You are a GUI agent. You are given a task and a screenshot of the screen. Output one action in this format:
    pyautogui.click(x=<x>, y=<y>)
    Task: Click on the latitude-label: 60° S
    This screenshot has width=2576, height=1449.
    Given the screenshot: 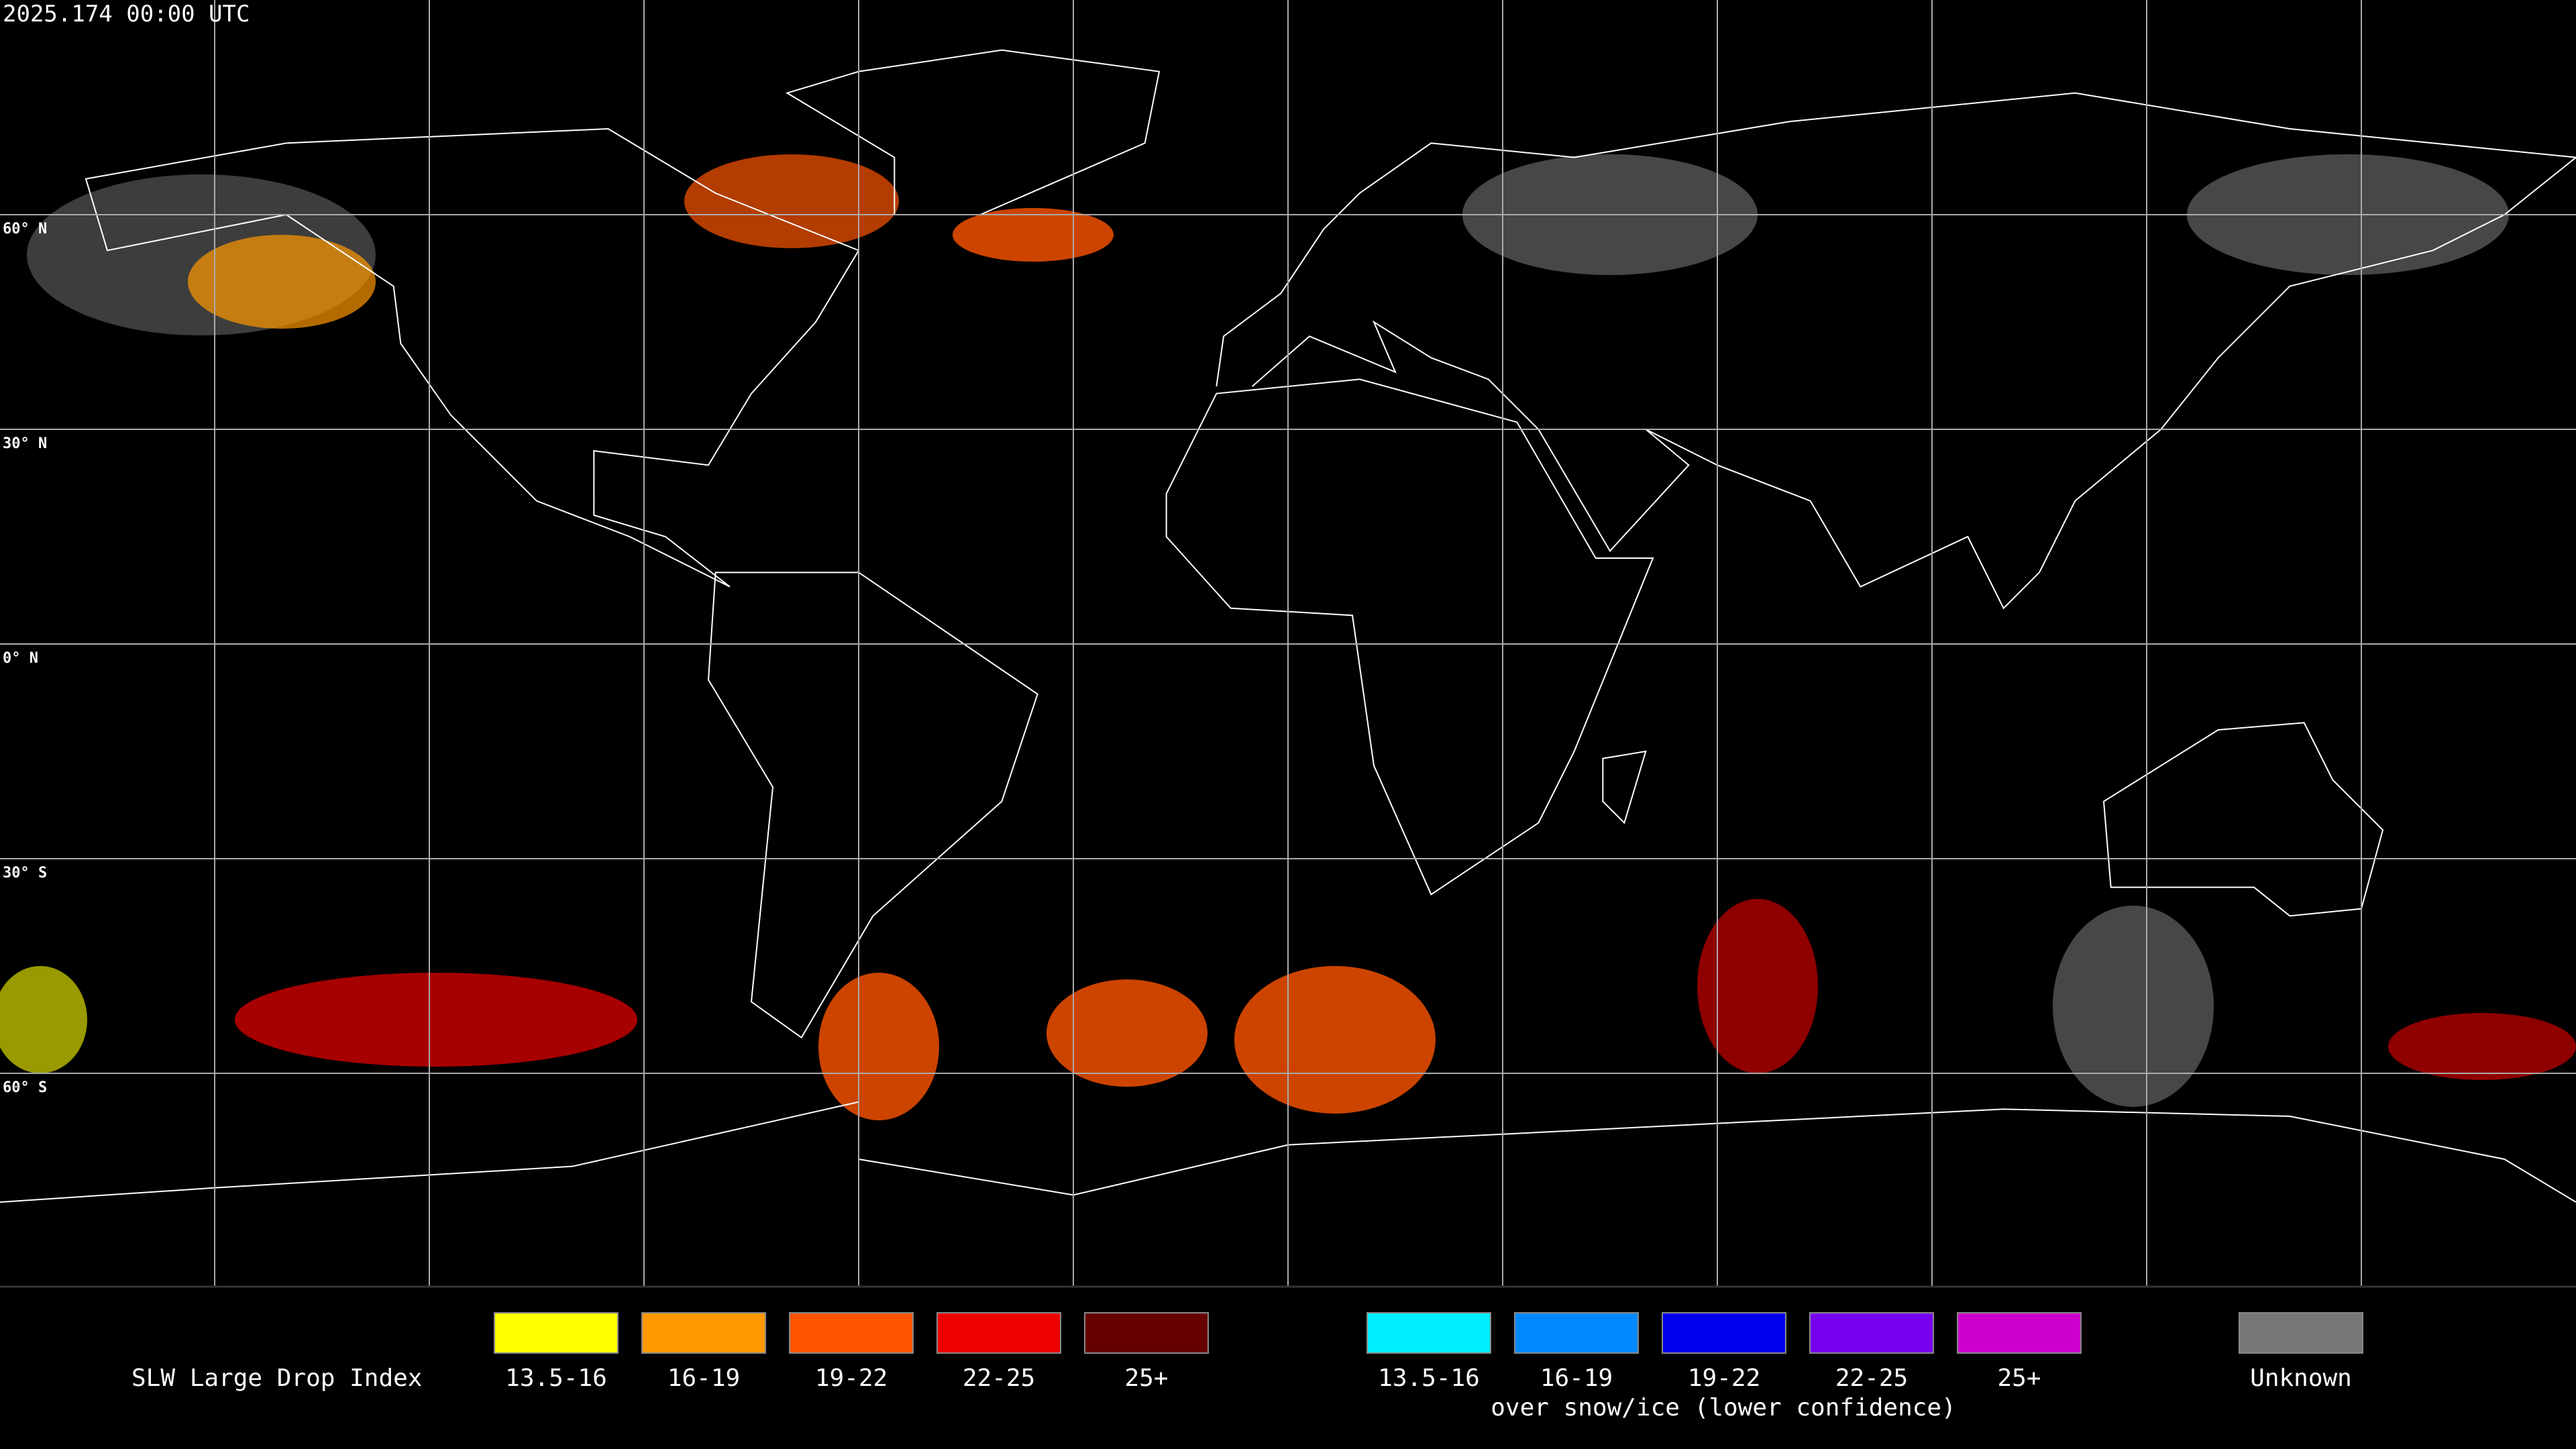 What is the action you would take?
    pyautogui.click(x=25, y=1087)
    